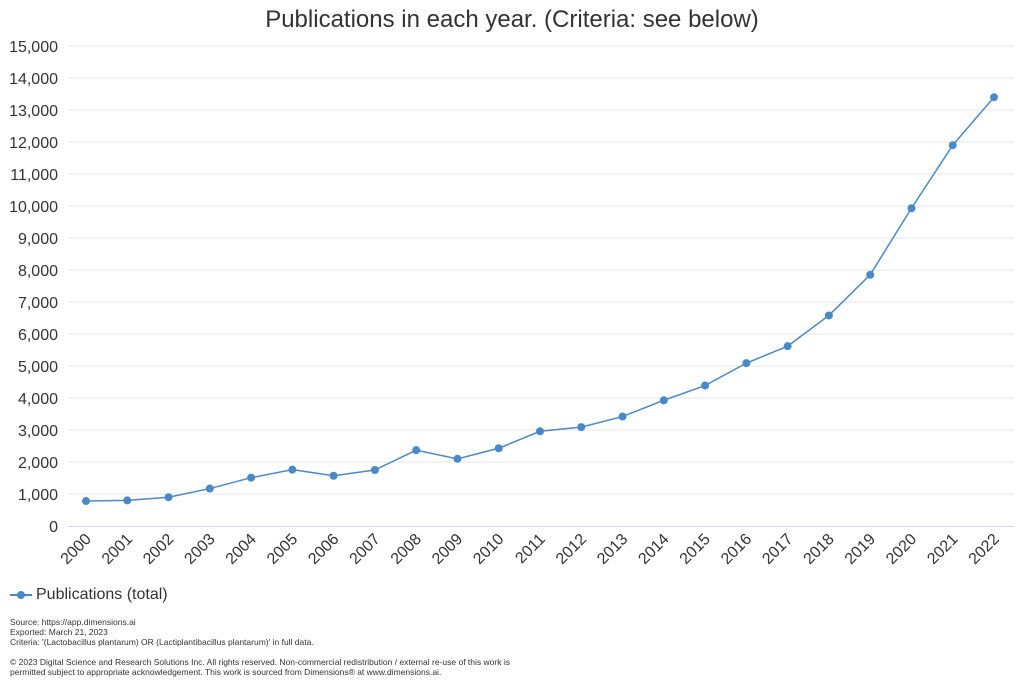  I want to click on y-tick-label: 12,000, so click(33, 143).